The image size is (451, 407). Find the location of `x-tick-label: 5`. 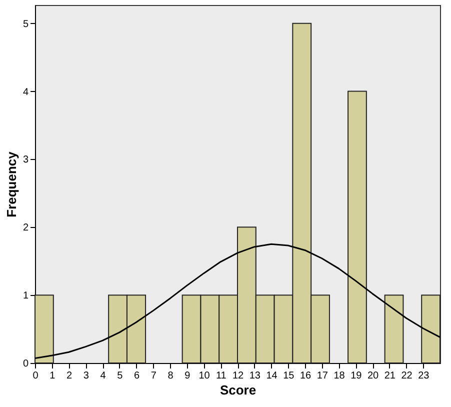

x-tick-label: 5 is located at coordinates (120, 376).